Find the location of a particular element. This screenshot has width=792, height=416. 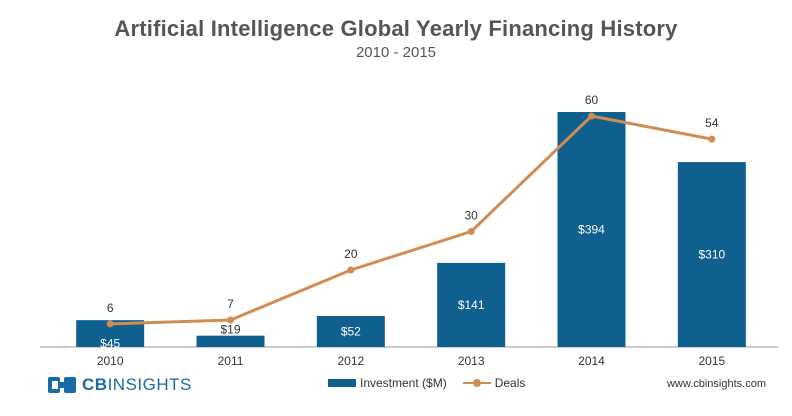

x-tick-label: 2010 is located at coordinates (110, 361).